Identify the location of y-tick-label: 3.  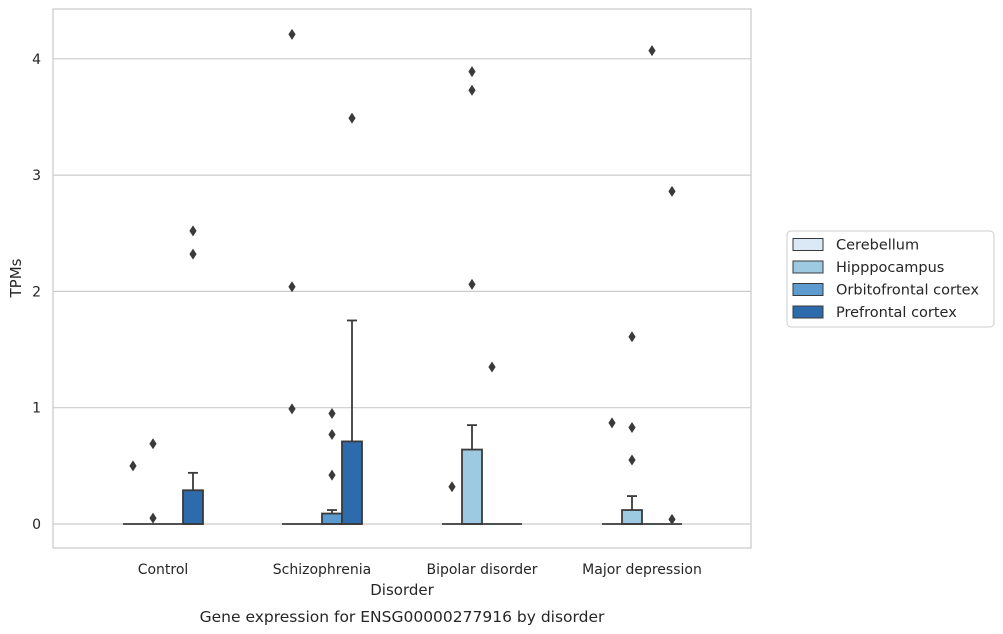
(36, 176).